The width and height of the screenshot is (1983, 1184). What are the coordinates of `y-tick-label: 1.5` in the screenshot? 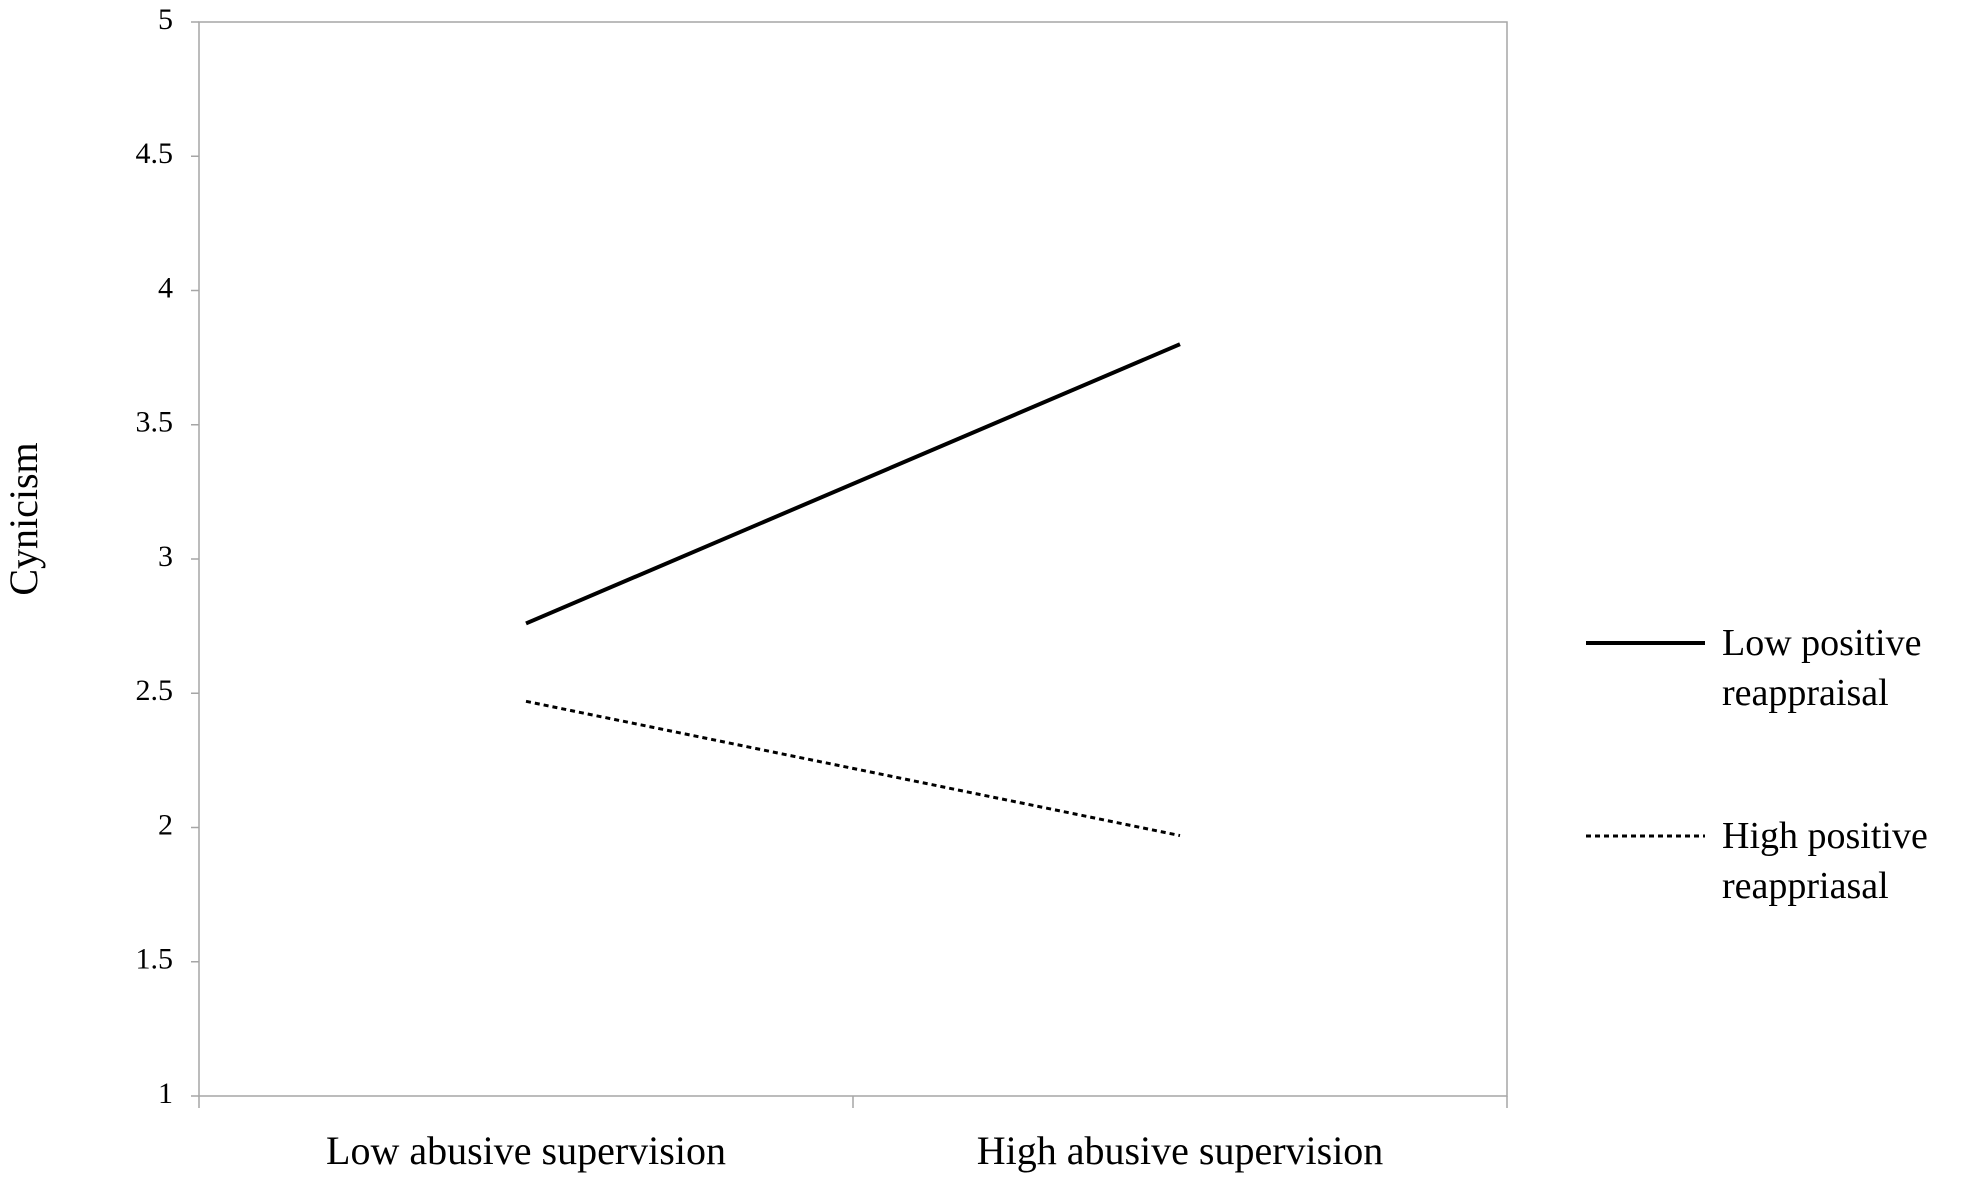 It's located at (155, 959).